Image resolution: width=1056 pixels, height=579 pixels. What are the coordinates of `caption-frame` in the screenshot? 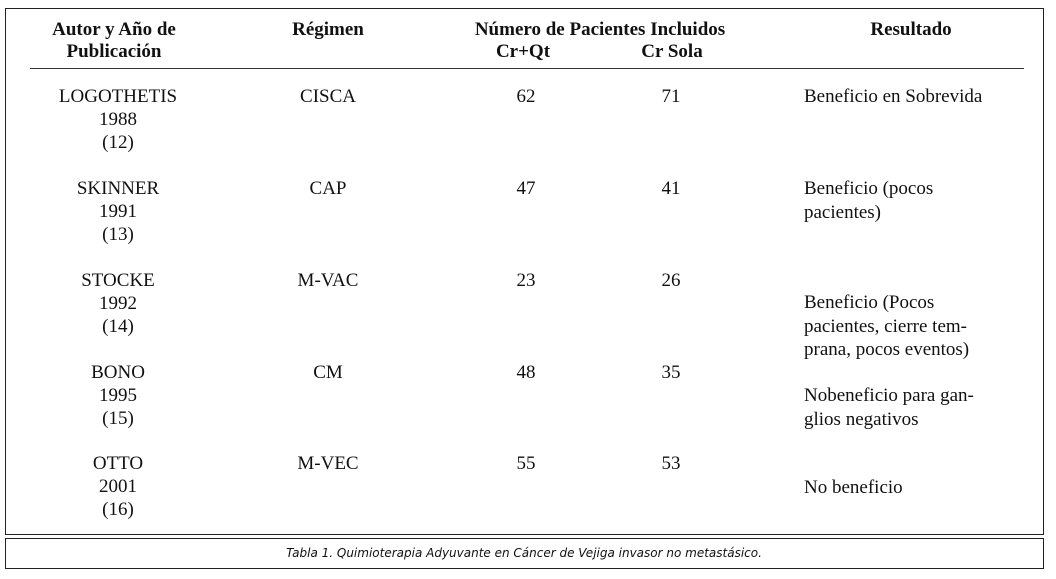 It's located at (524, 553).